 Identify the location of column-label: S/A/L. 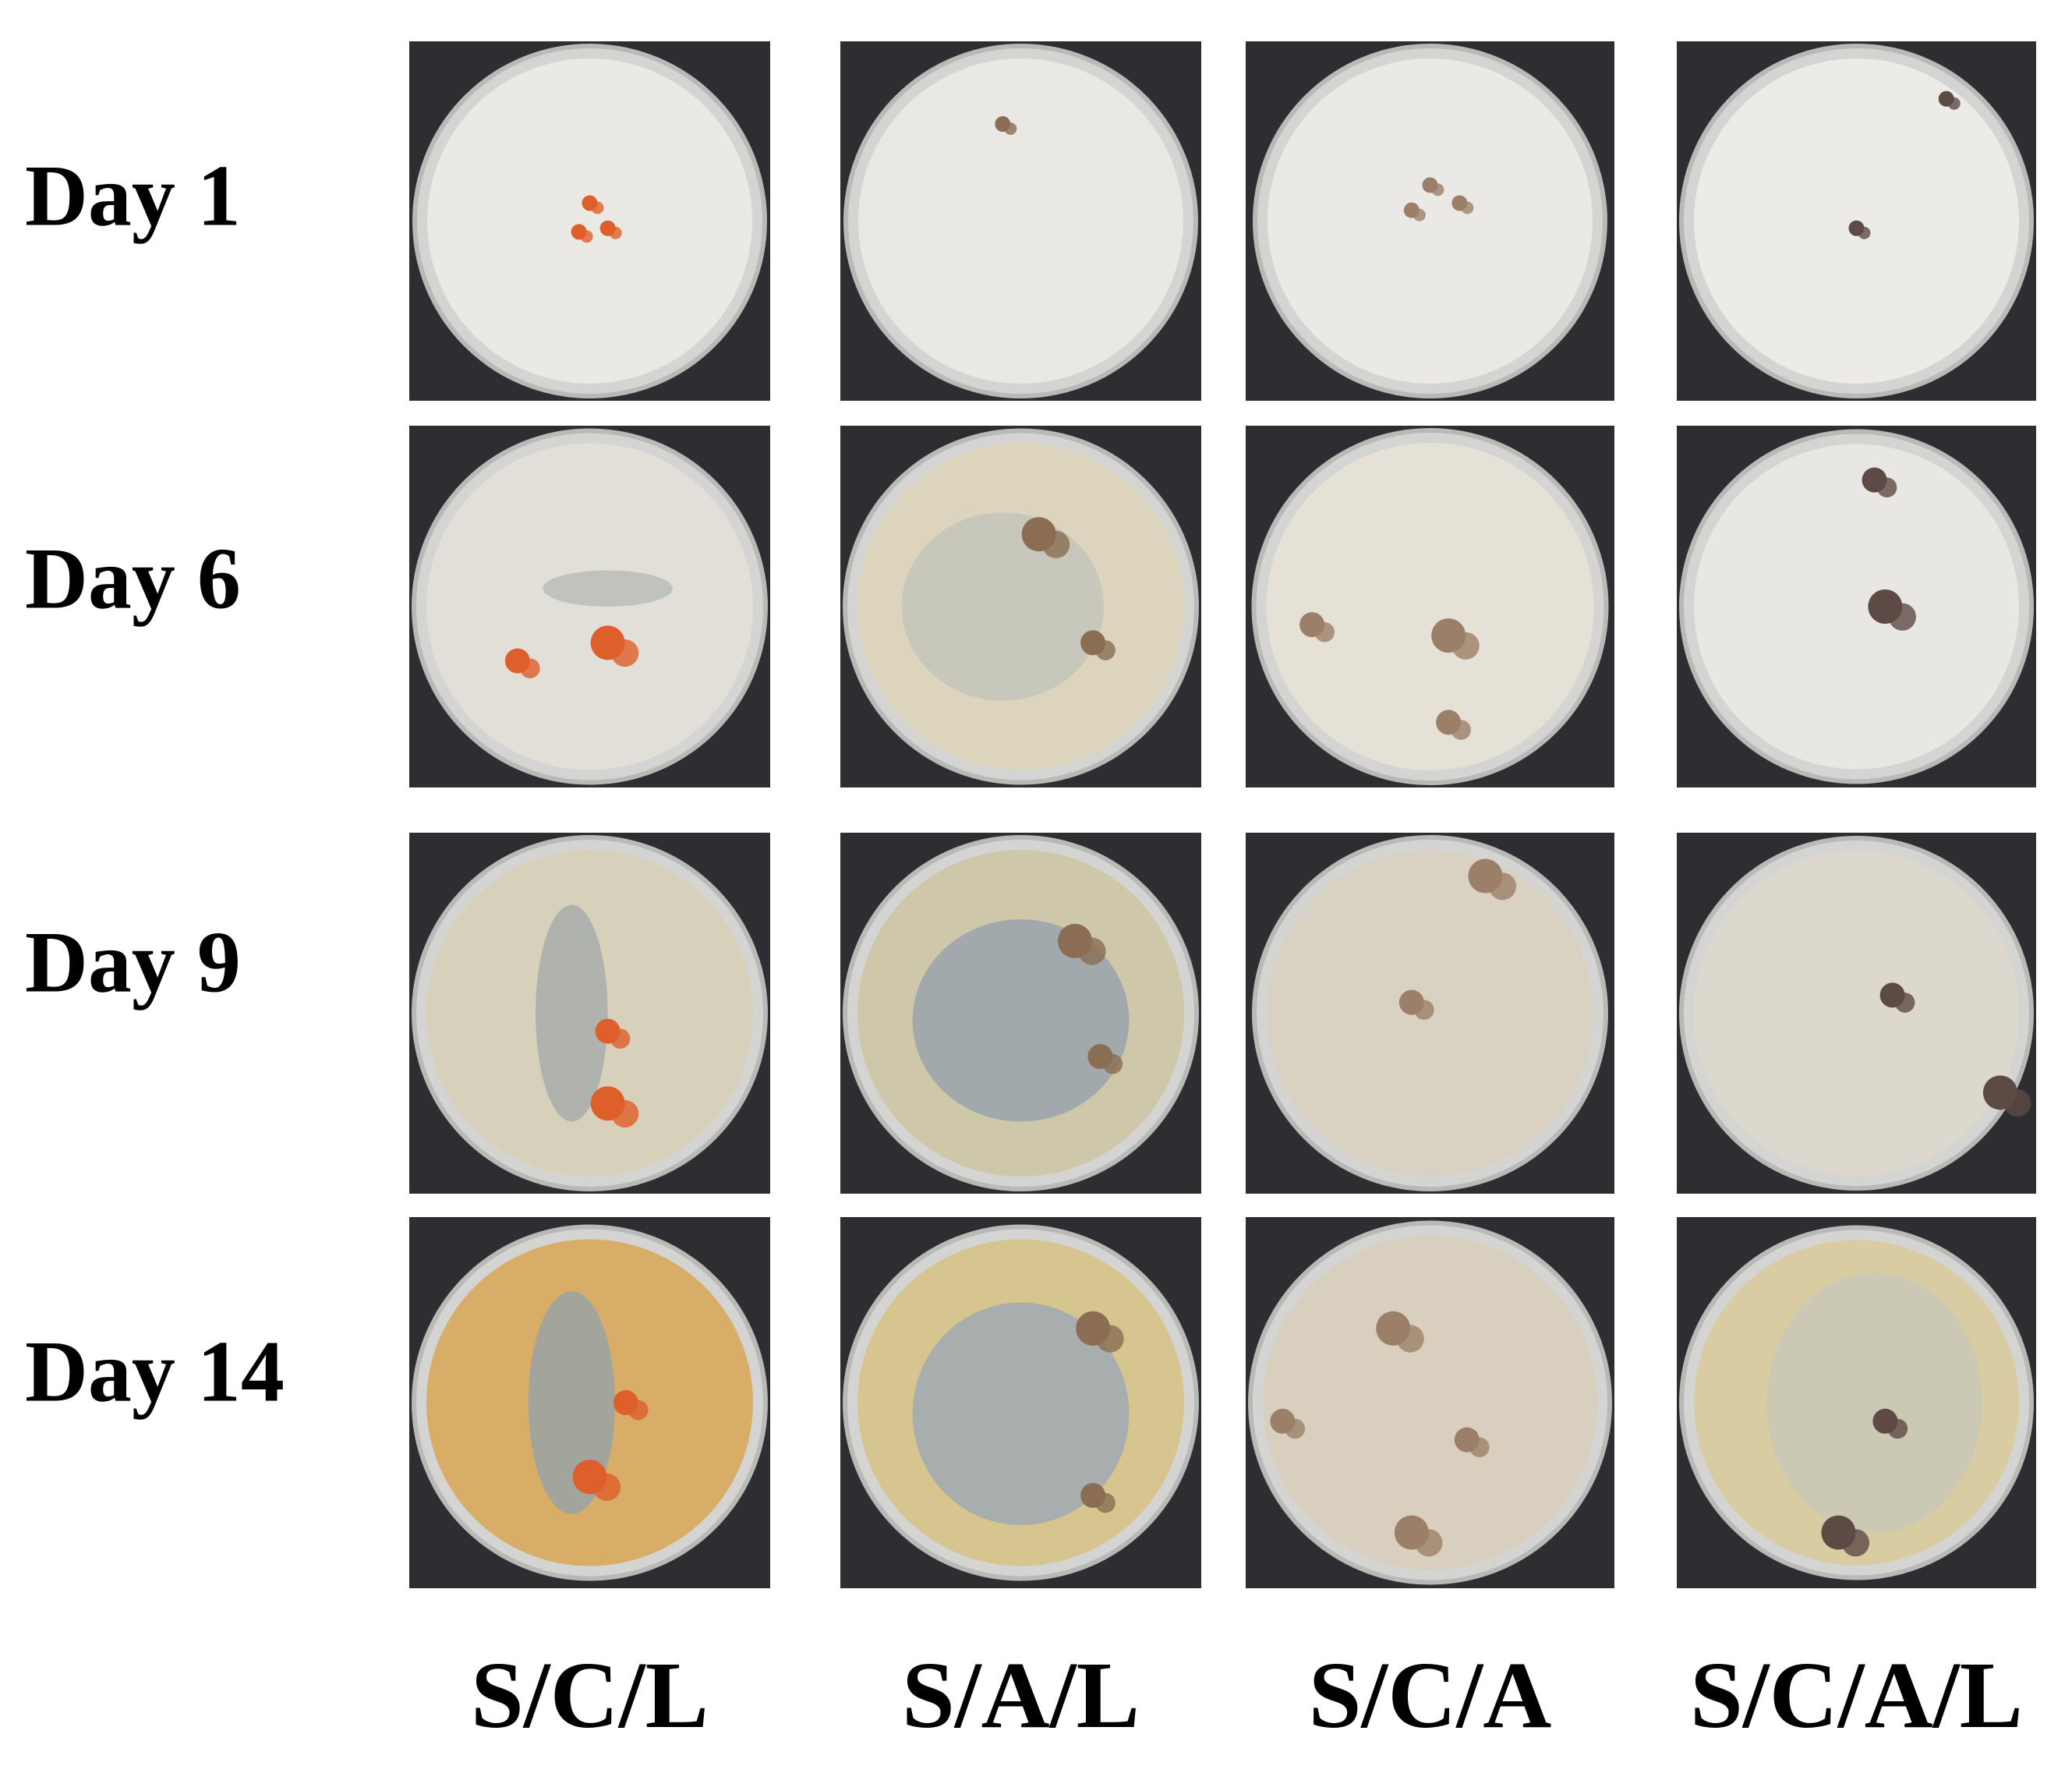
(1021, 1695).